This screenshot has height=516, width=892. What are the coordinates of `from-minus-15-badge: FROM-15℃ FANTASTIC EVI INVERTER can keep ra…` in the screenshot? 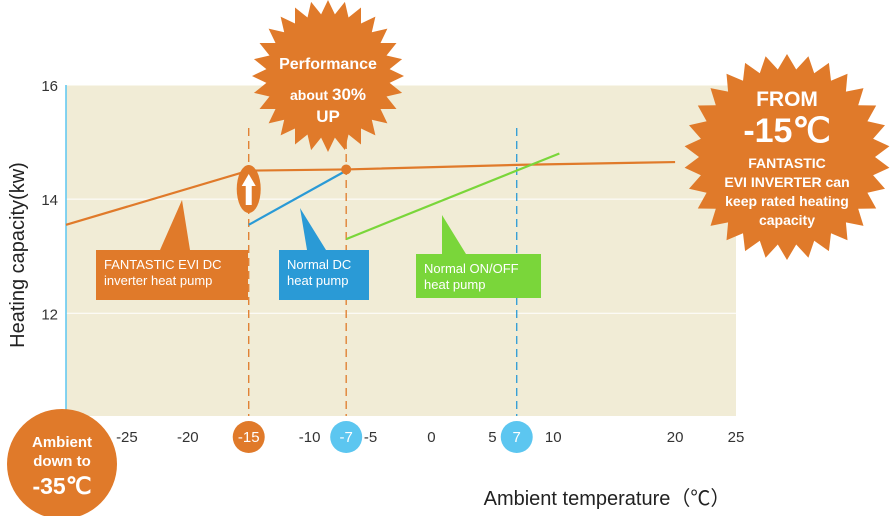 It's located at (787, 157).